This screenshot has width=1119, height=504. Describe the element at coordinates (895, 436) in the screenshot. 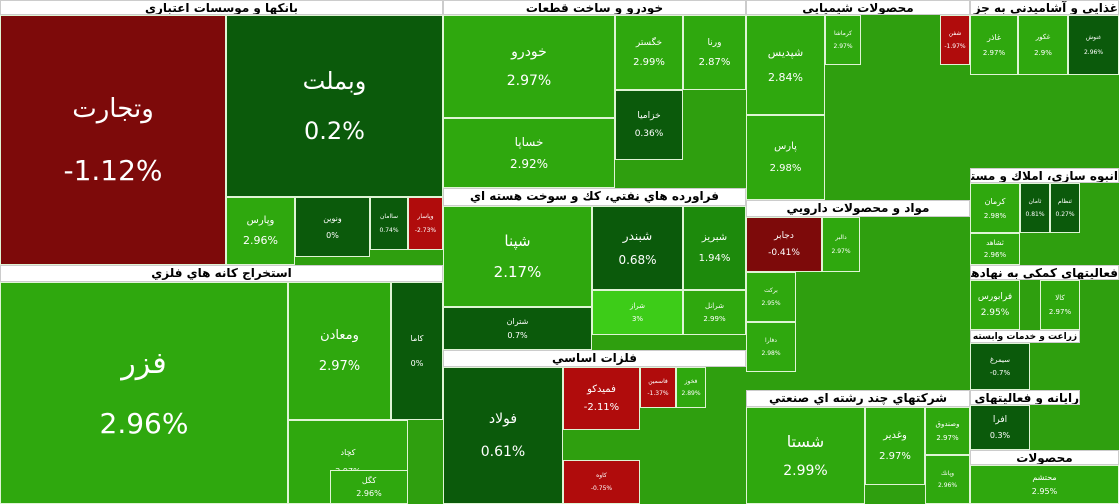

I see `stock-symbol: وغدیر` at that location.